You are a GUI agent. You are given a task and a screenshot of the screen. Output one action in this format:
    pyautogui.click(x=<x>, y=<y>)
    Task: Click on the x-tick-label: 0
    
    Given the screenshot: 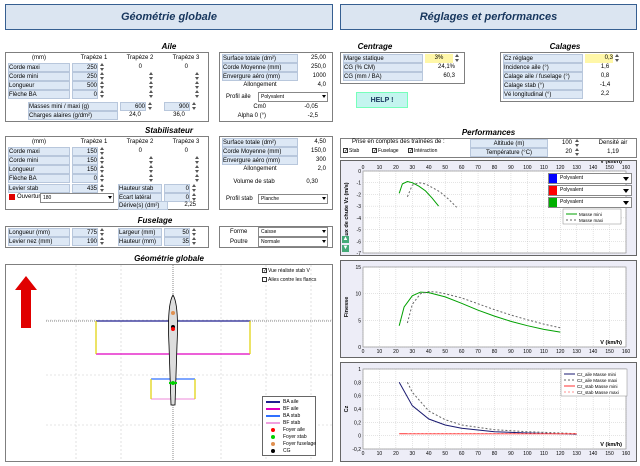 What is the action you would take?
    pyautogui.click(x=363, y=454)
    